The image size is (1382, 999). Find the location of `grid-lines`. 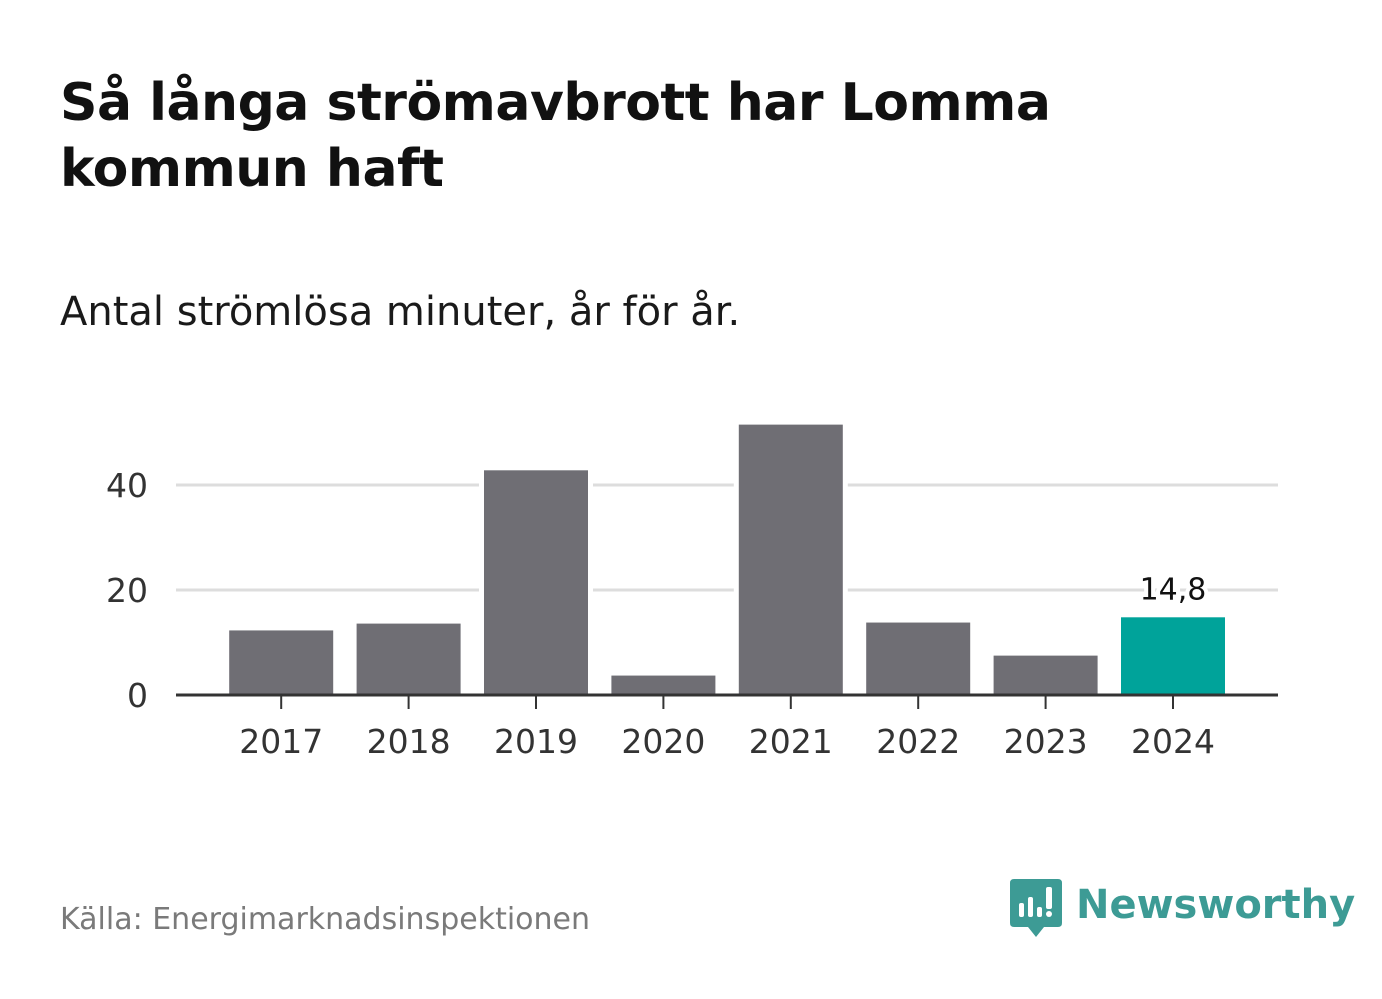

grid-lines is located at coordinates (727, 537).